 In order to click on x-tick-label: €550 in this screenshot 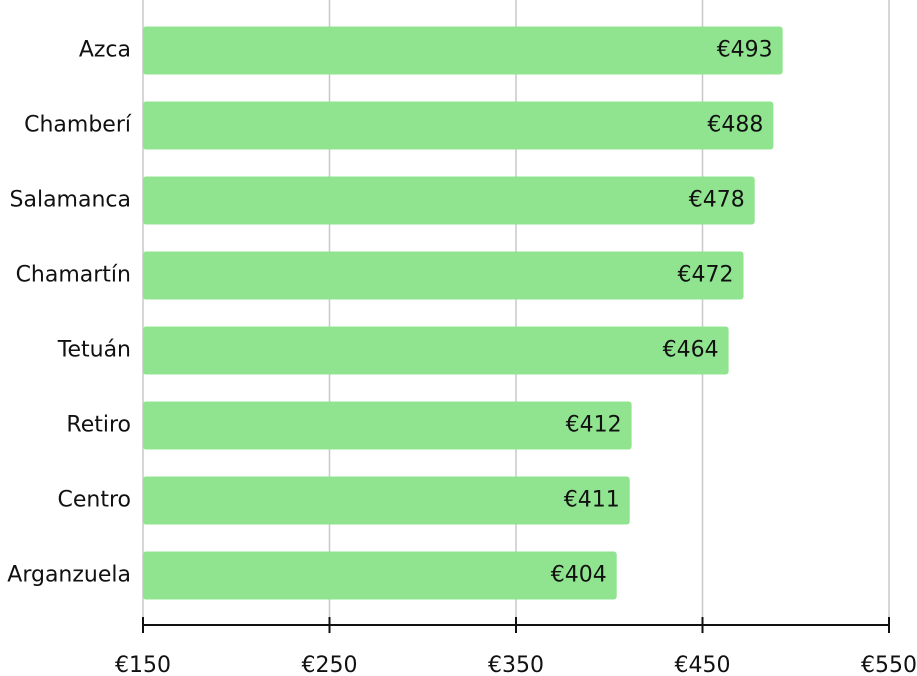, I will do `click(889, 664)`.